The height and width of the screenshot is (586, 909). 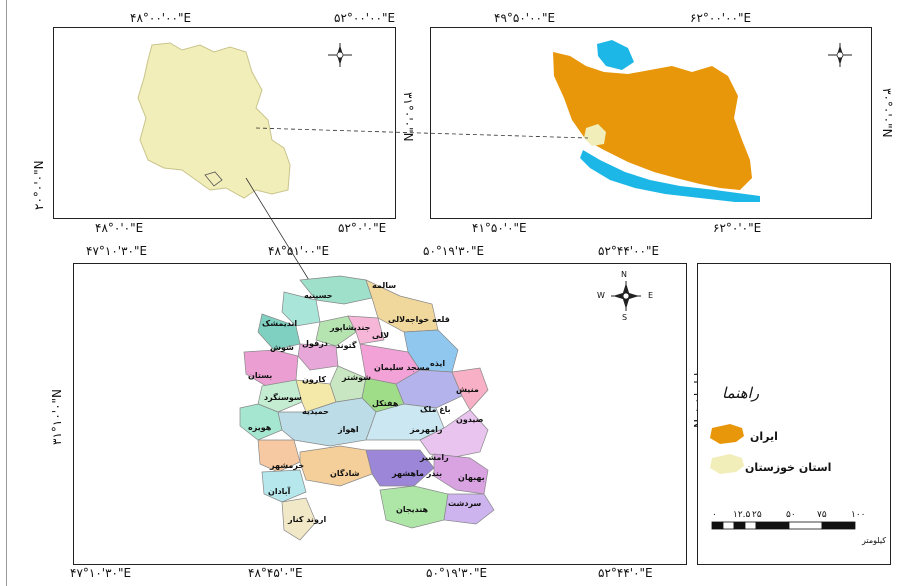 I want to click on legend-frame, so click(x=794, y=414).